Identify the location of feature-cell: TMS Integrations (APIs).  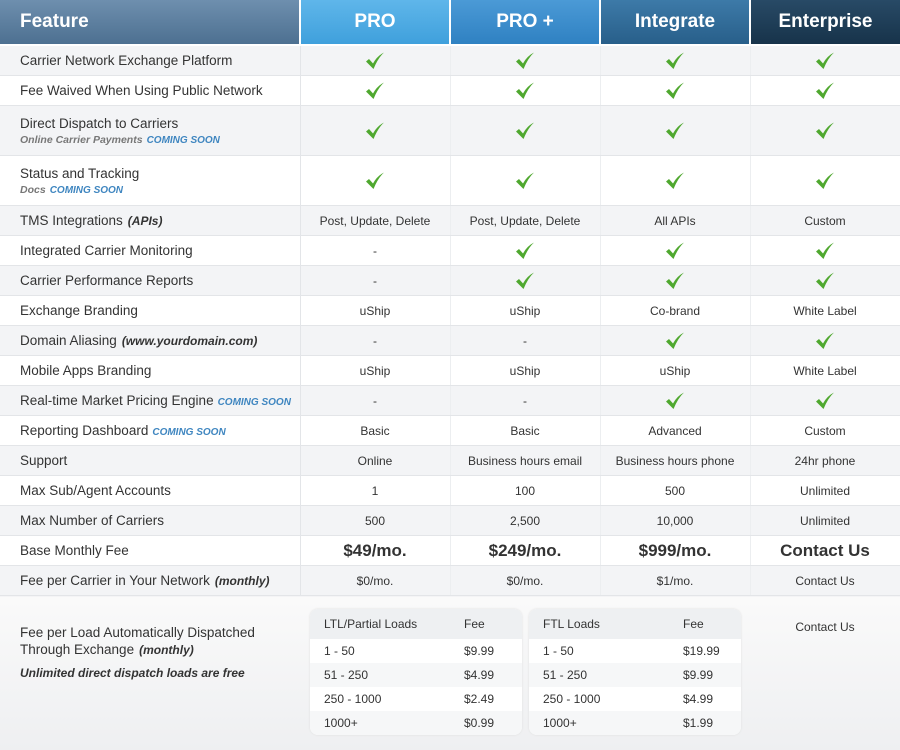
(150, 220).